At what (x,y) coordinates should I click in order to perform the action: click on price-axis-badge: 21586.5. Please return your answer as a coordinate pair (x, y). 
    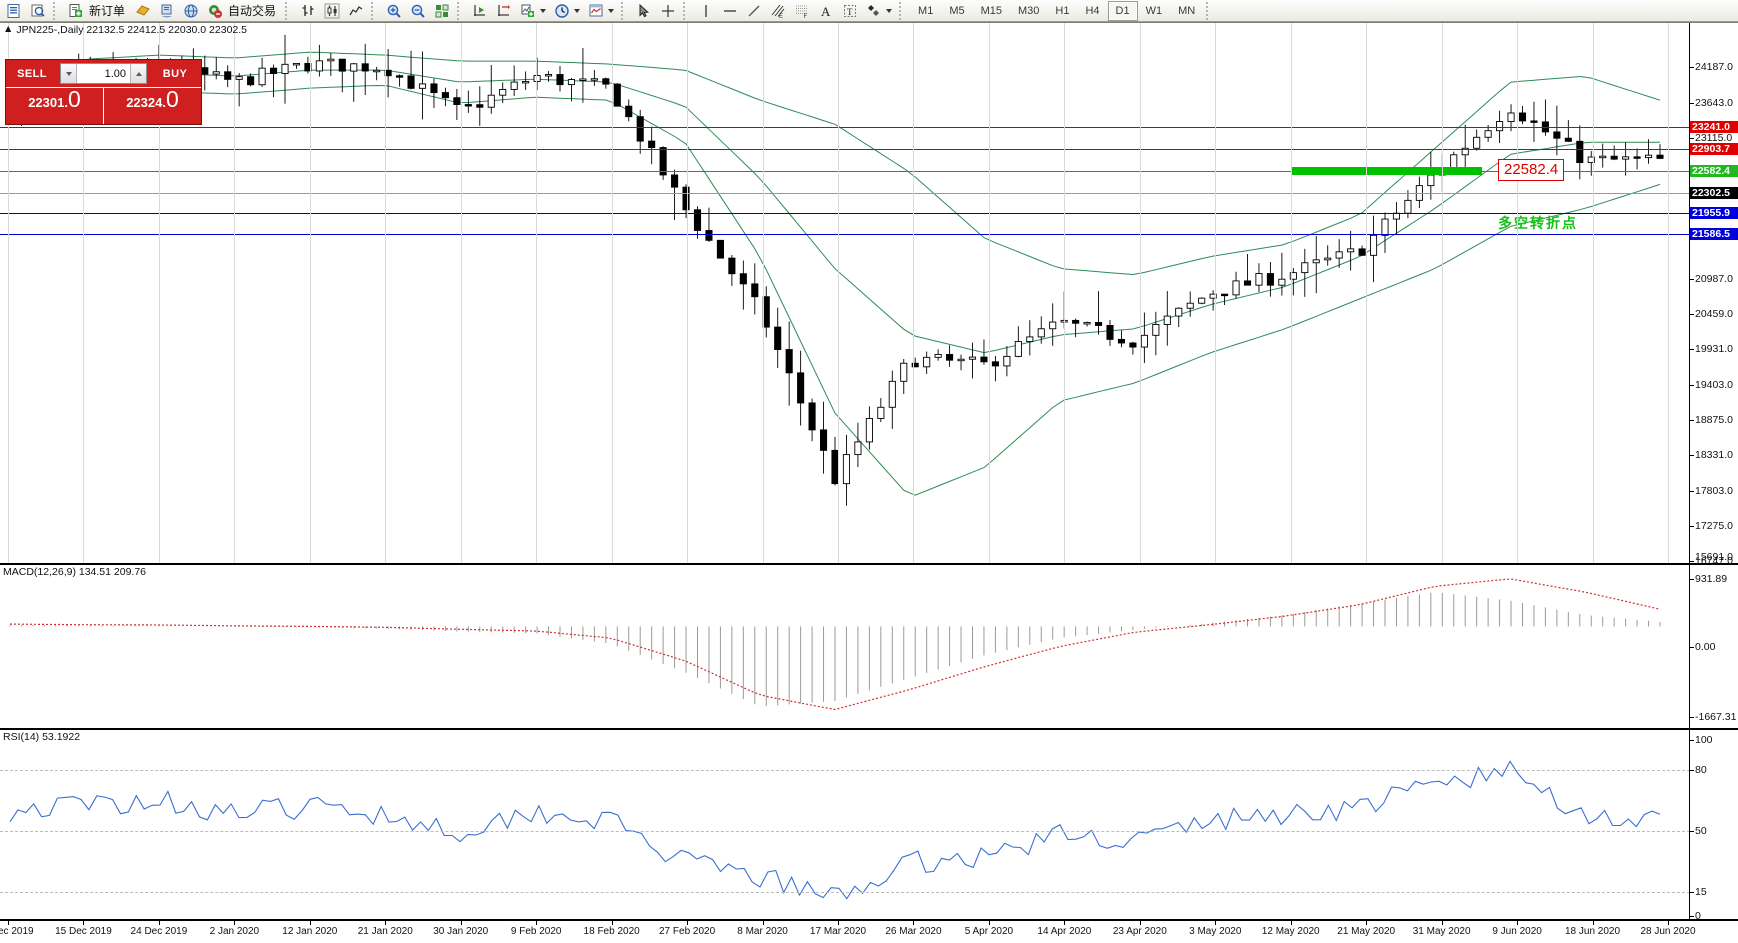
    Looking at the image, I should click on (1714, 234).